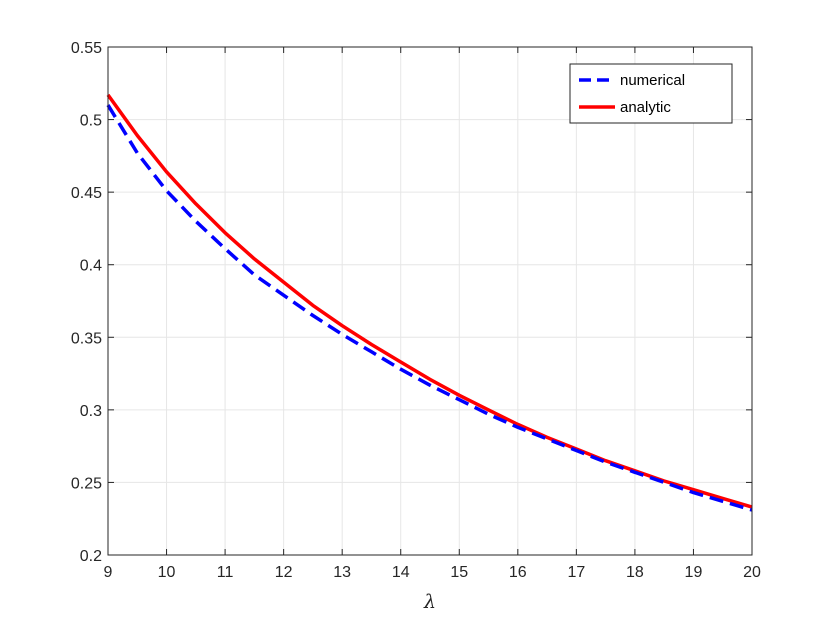  Describe the element at coordinates (518, 572) in the screenshot. I see `x-tick-label: 16` at that location.